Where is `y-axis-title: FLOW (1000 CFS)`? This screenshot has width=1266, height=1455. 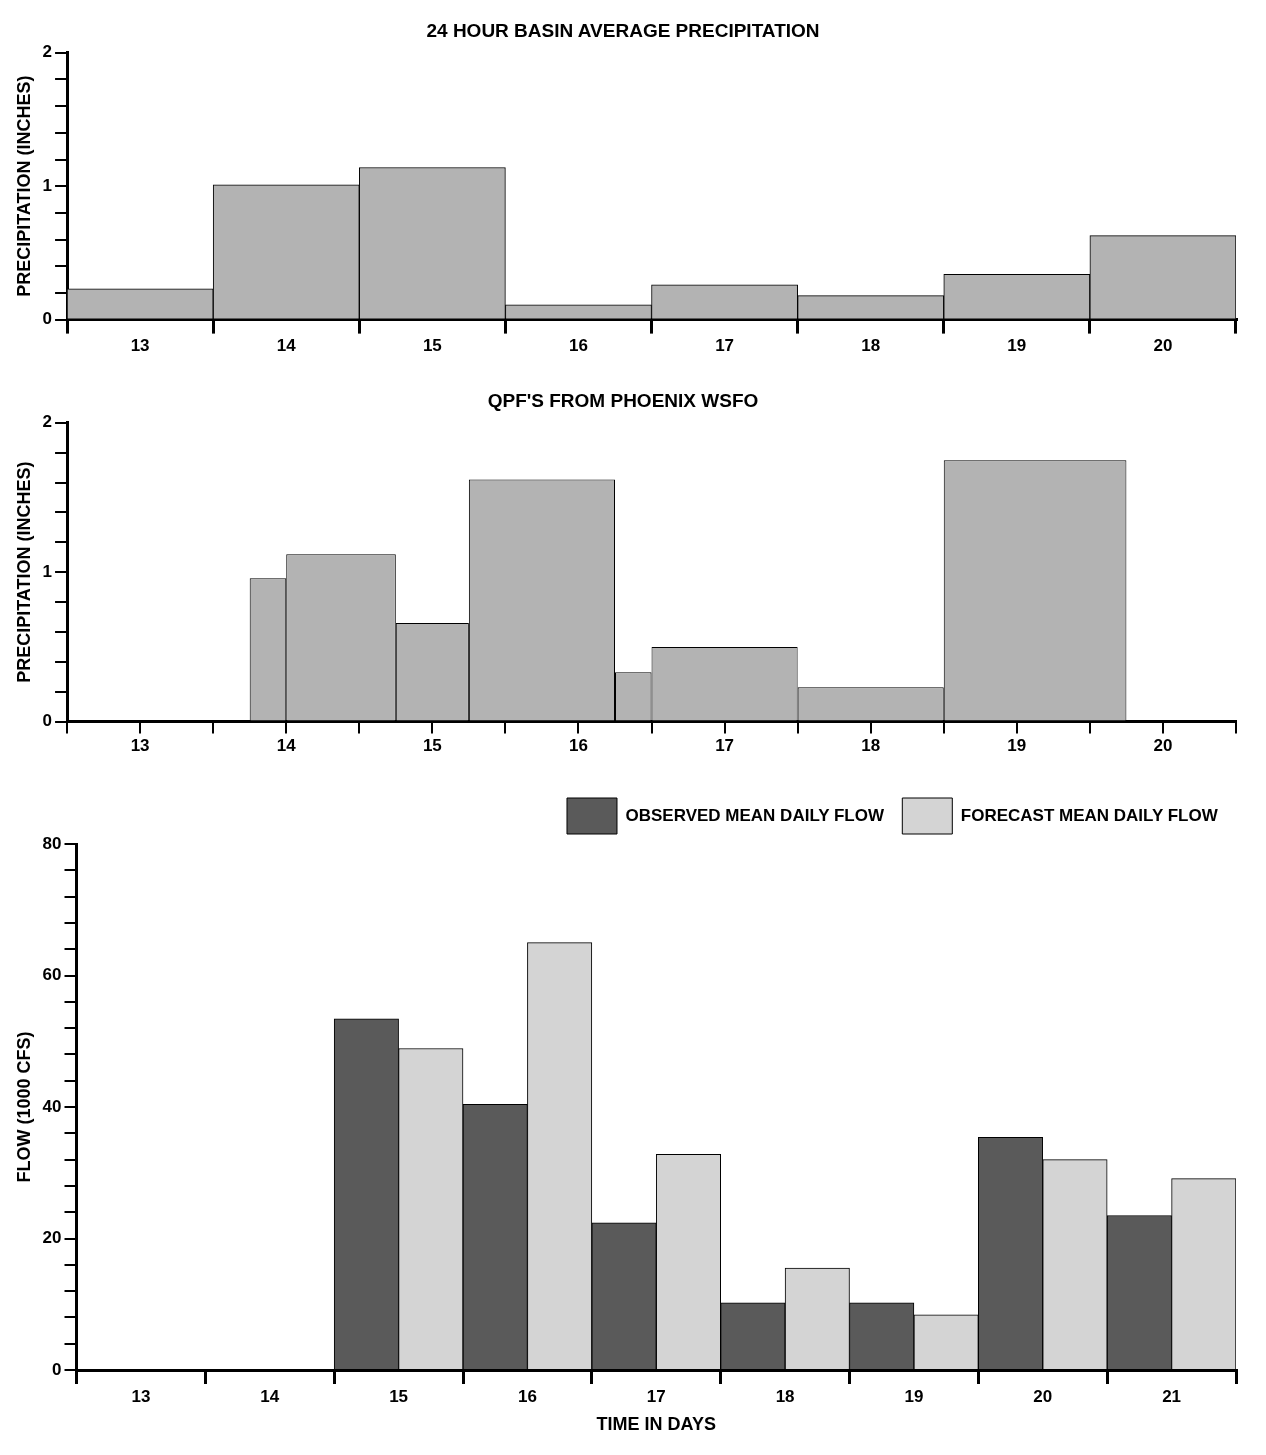 y-axis-title: FLOW (1000 CFS) is located at coordinates (23, 1107).